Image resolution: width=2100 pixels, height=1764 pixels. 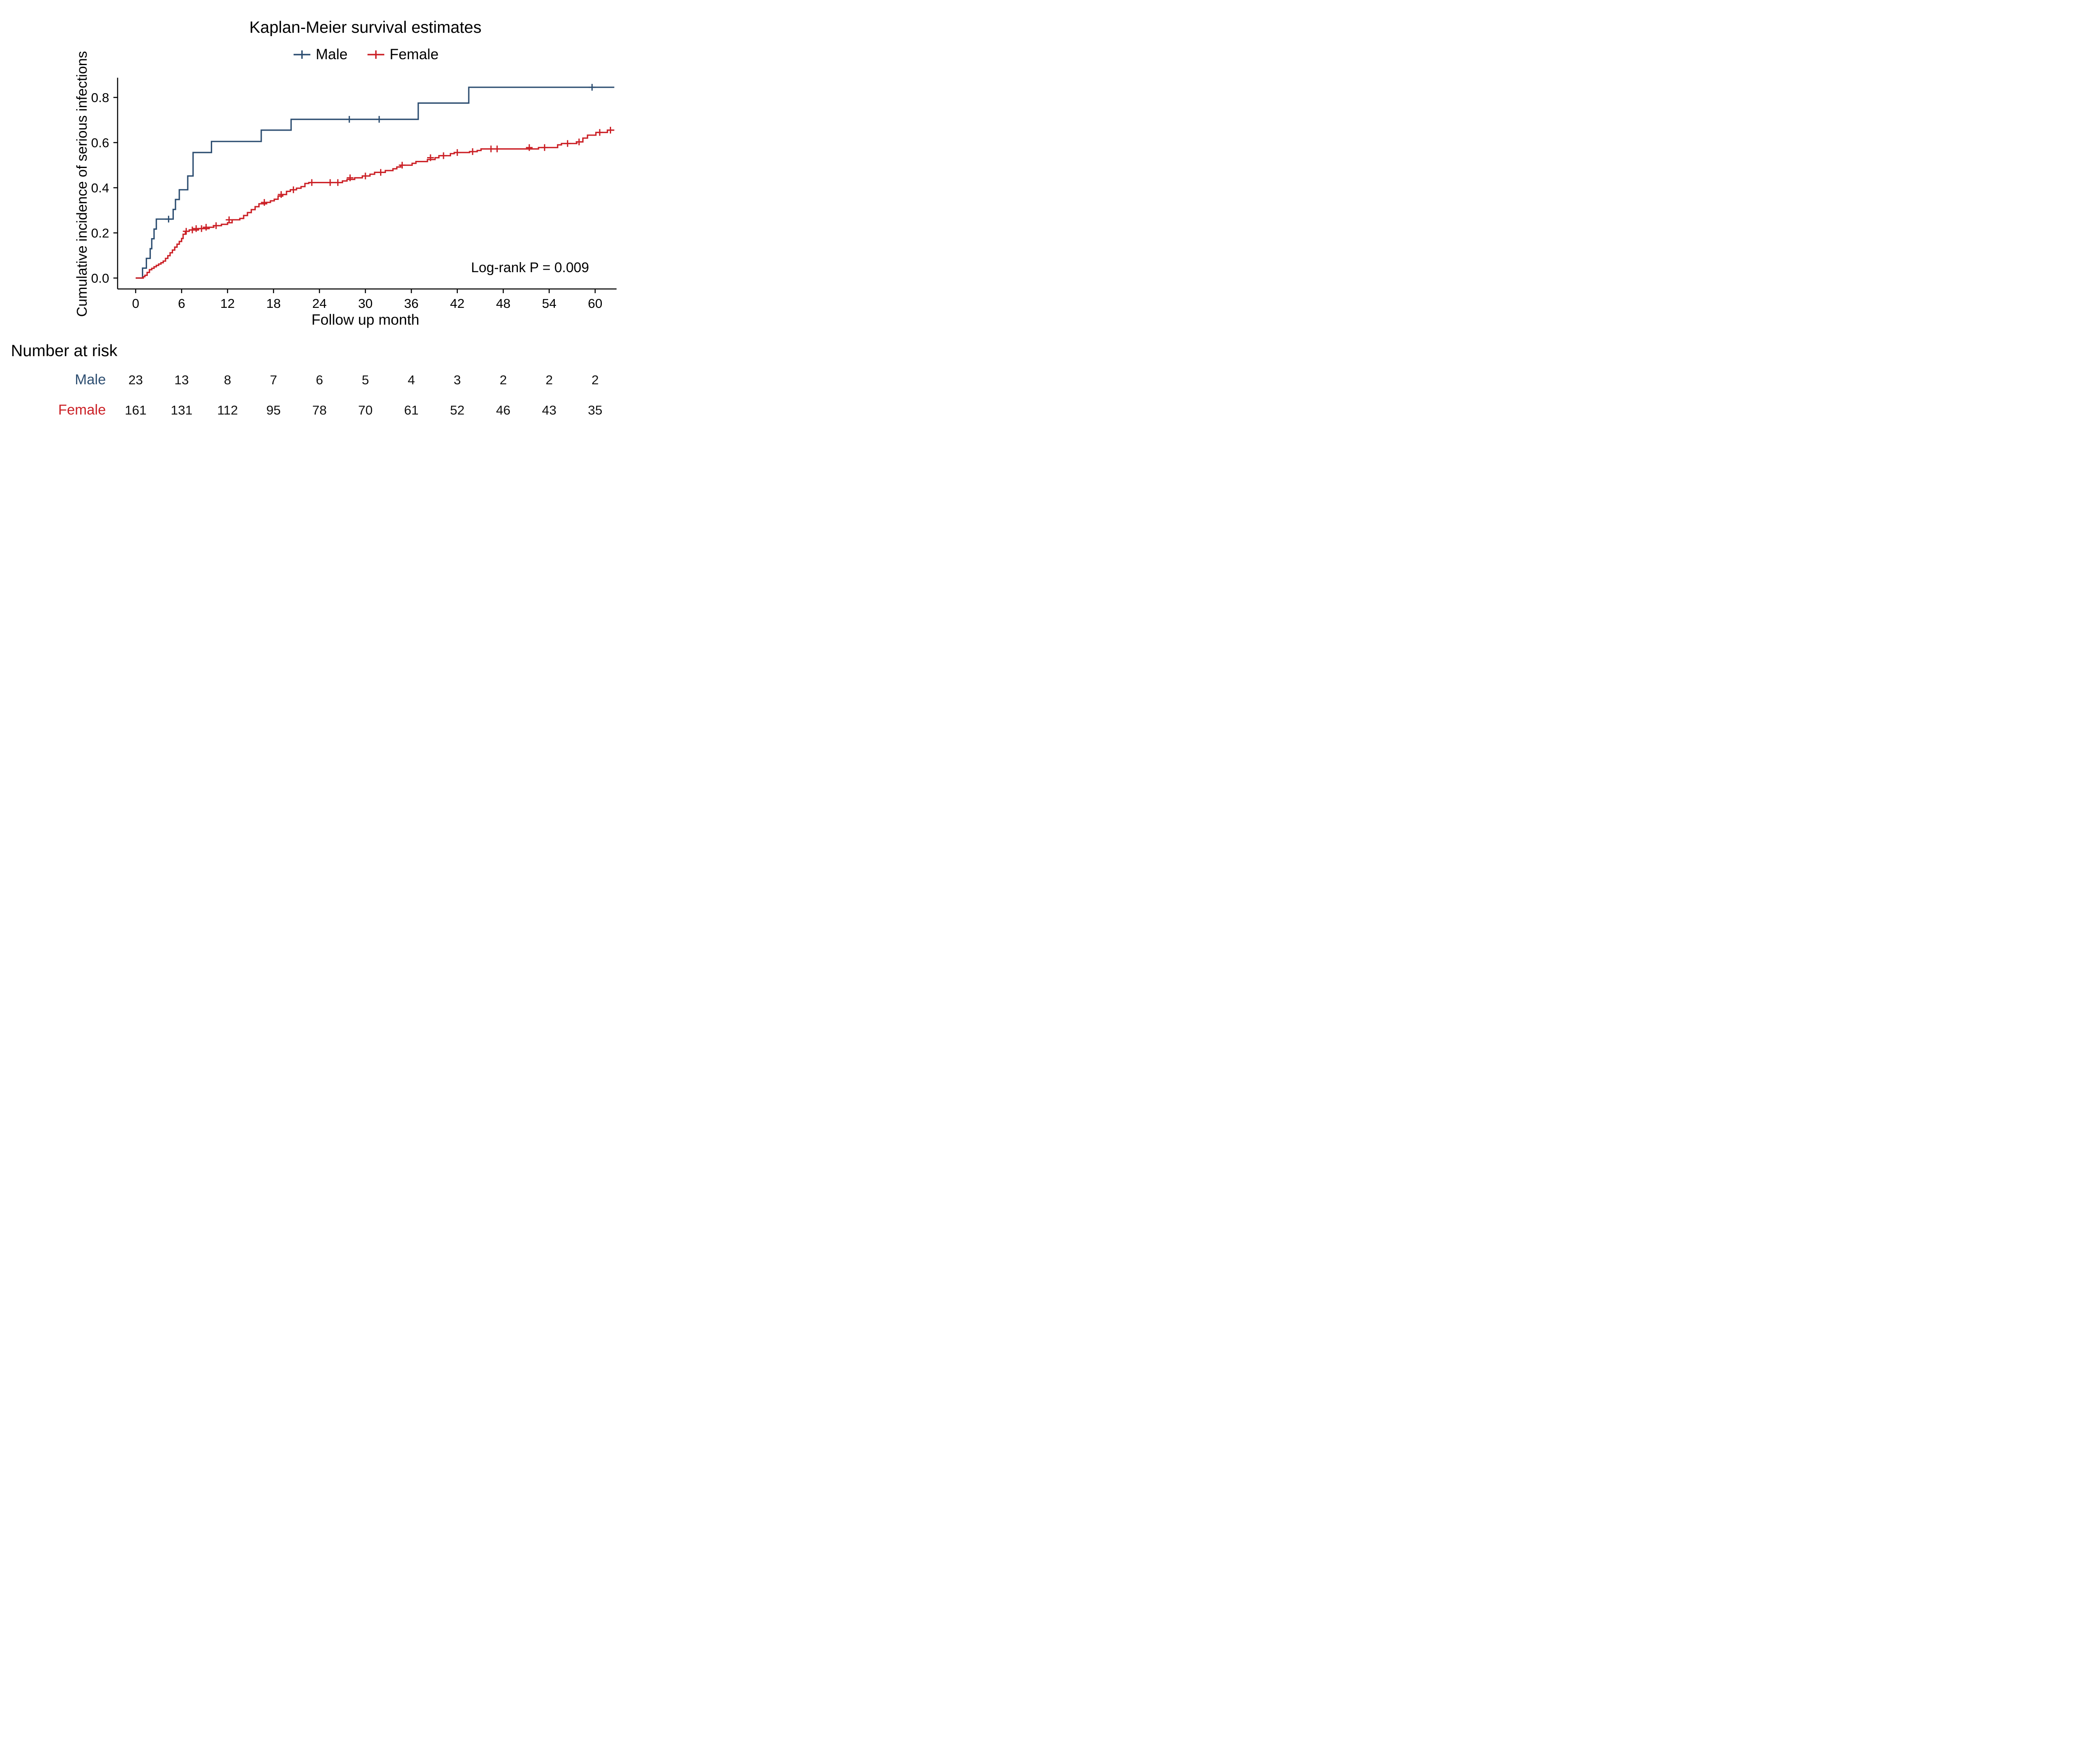 What do you see at coordinates (503, 303) in the screenshot?
I see `x-tick-label: 48` at bounding box center [503, 303].